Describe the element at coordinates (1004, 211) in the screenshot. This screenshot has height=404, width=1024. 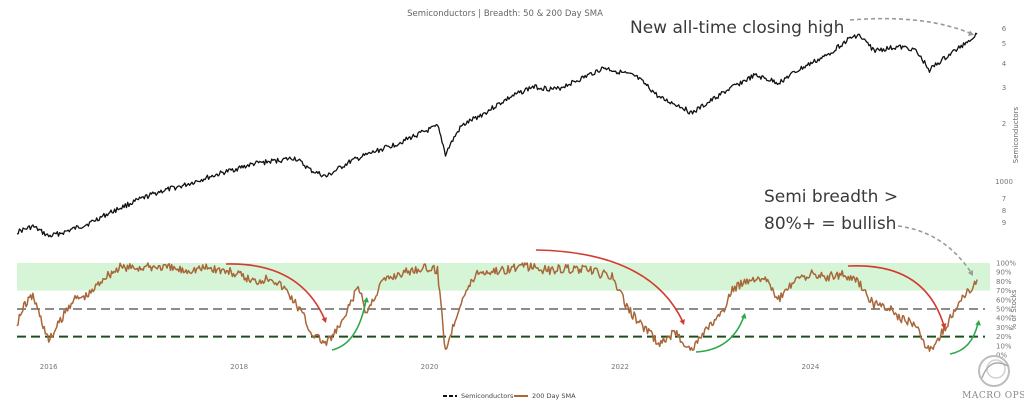
I see `top-y-tick-label-7: 8` at that location.